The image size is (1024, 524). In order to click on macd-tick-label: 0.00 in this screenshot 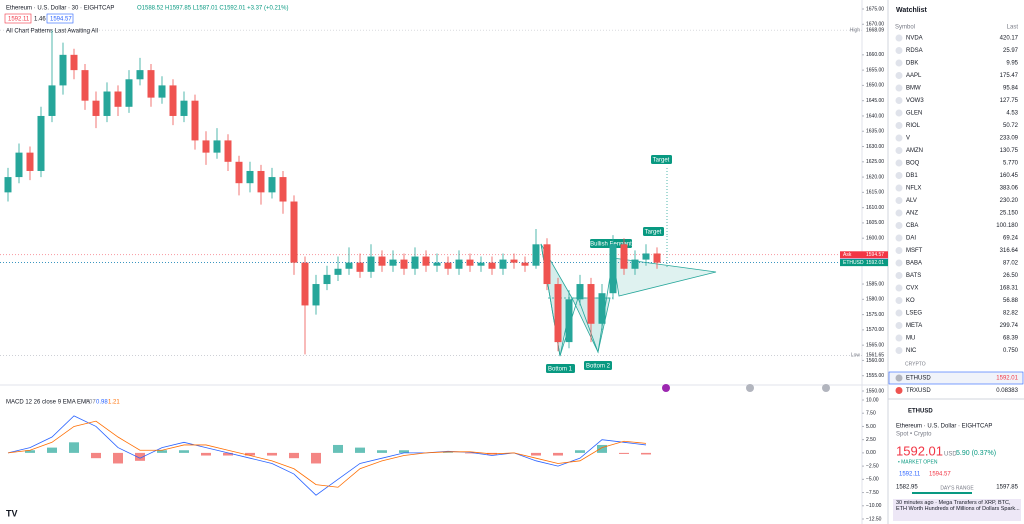, I will do `click(871, 453)`.